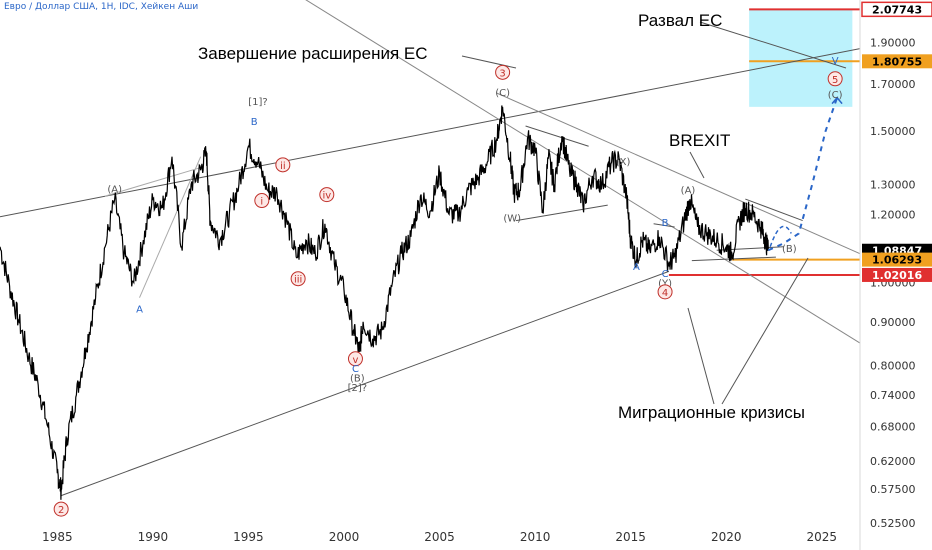 This screenshot has width=932, height=550. Describe the element at coordinates (764, 142) in the screenshot. I see `target-zone-layer` at that location.